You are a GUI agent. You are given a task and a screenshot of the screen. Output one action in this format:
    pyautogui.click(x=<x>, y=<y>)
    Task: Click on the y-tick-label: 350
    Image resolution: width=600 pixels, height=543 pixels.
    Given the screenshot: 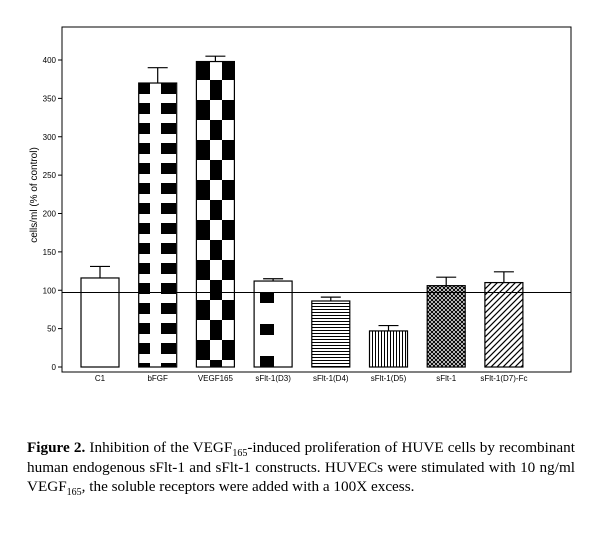 What is the action you would take?
    pyautogui.click(x=50, y=98)
    